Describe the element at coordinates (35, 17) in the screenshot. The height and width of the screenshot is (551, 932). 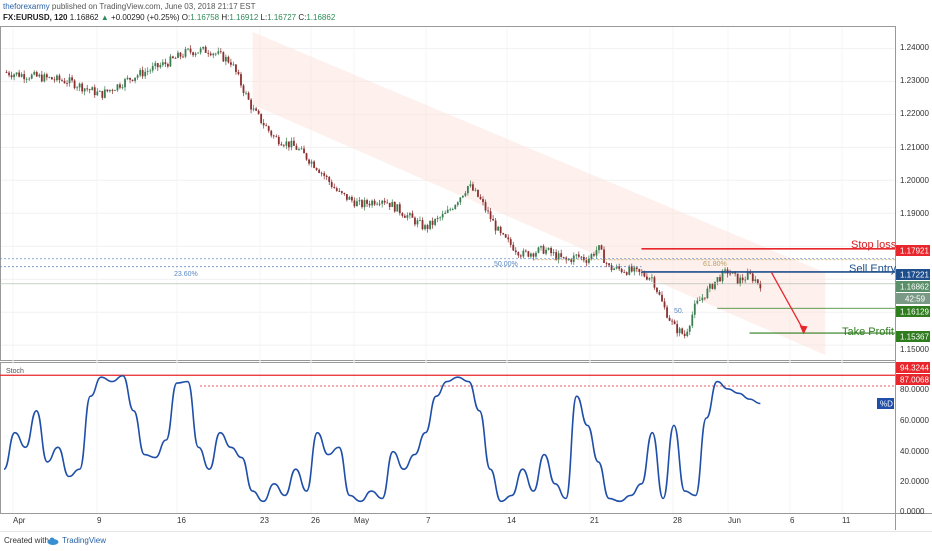
I see `symbol-name: FX:EURUSD, 120` at that location.